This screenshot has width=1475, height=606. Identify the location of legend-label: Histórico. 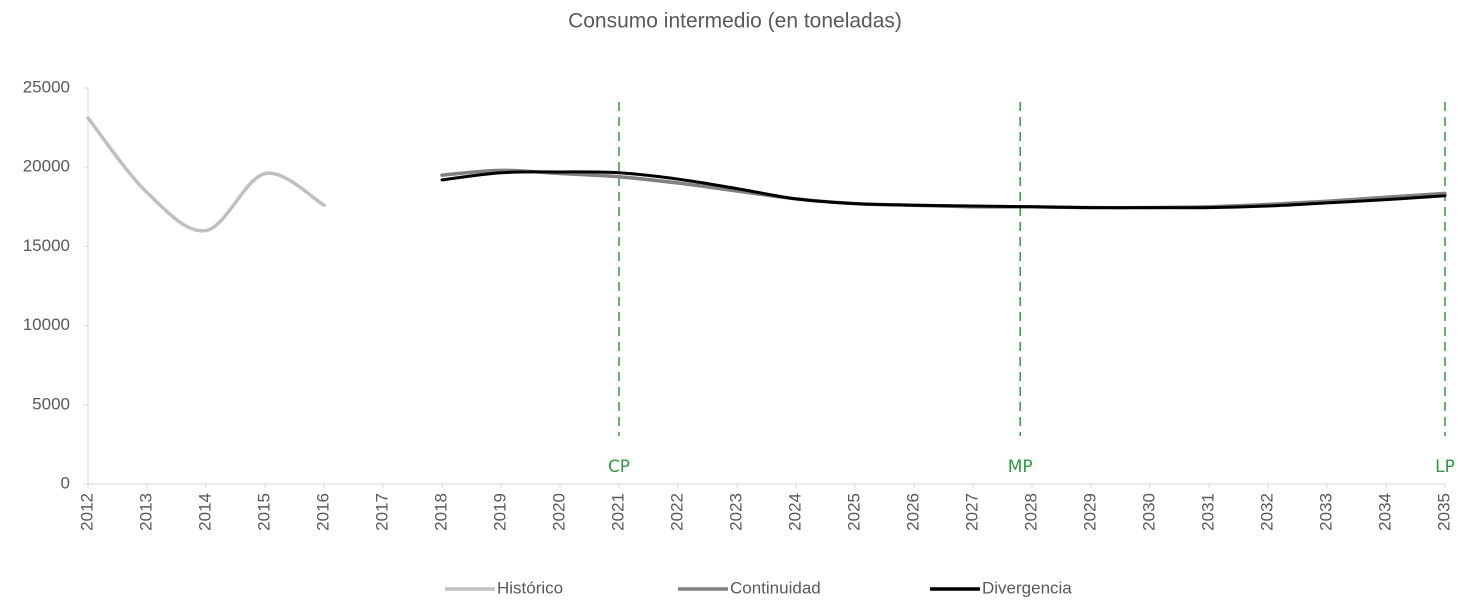
(530, 587).